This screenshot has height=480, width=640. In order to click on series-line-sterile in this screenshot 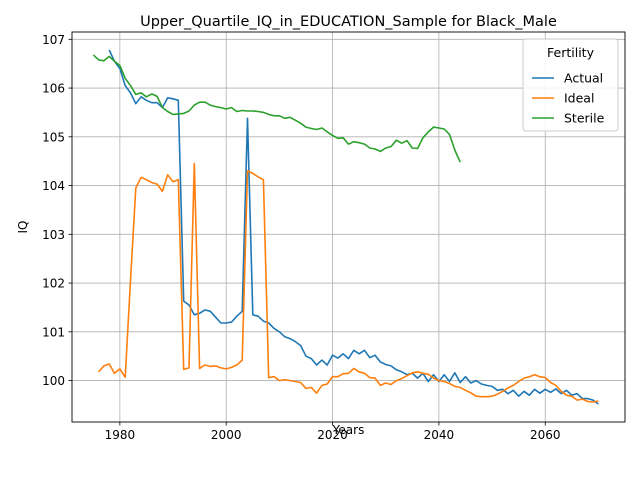, I will do `click(276, 108)`.